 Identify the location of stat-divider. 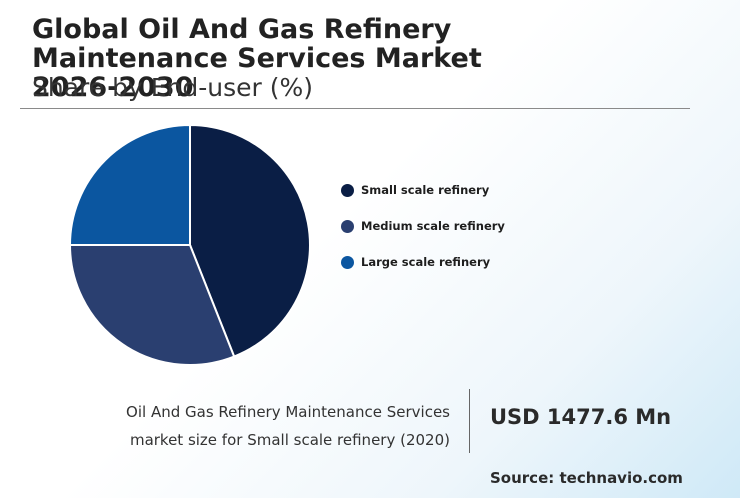
(469, 421).